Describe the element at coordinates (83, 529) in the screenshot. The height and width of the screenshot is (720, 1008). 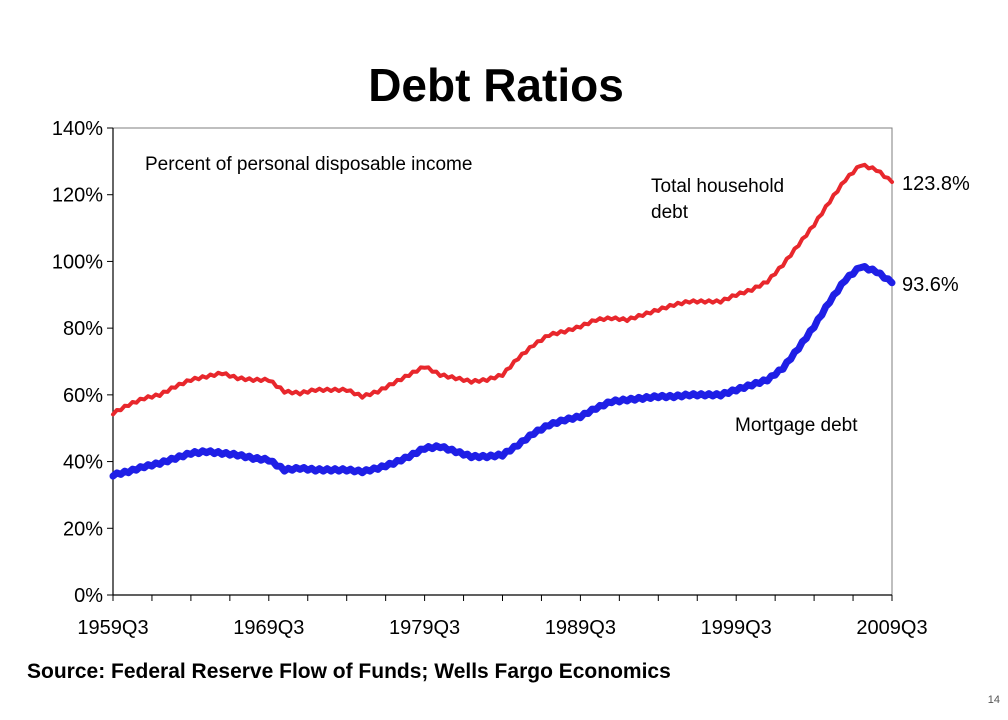
I see `y-tick-label: 20%` at that location.